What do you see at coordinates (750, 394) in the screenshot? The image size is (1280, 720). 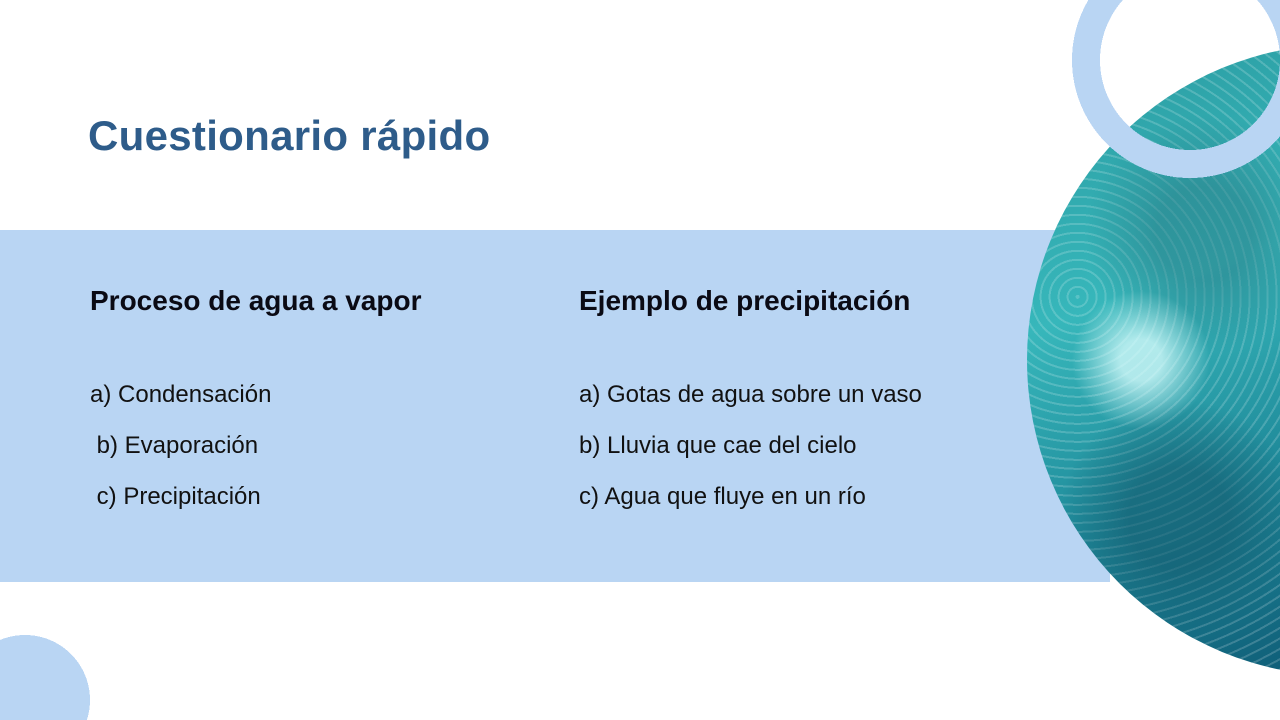 I see `option-a: a) Gotas de agua sobre un vaso` at bounding box center [750, 394].